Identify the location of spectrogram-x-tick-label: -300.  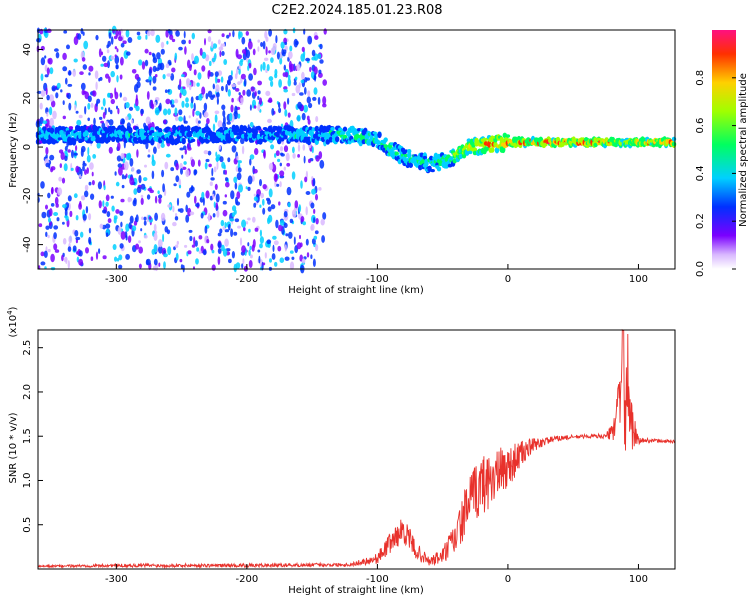
(116, 279).